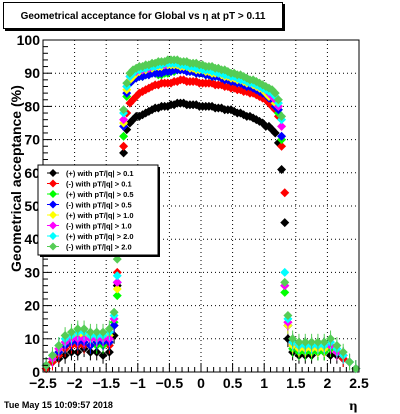 This screenshot has width=400, height=414. I want to click on y-tick-label: 80, so click(32, 106).